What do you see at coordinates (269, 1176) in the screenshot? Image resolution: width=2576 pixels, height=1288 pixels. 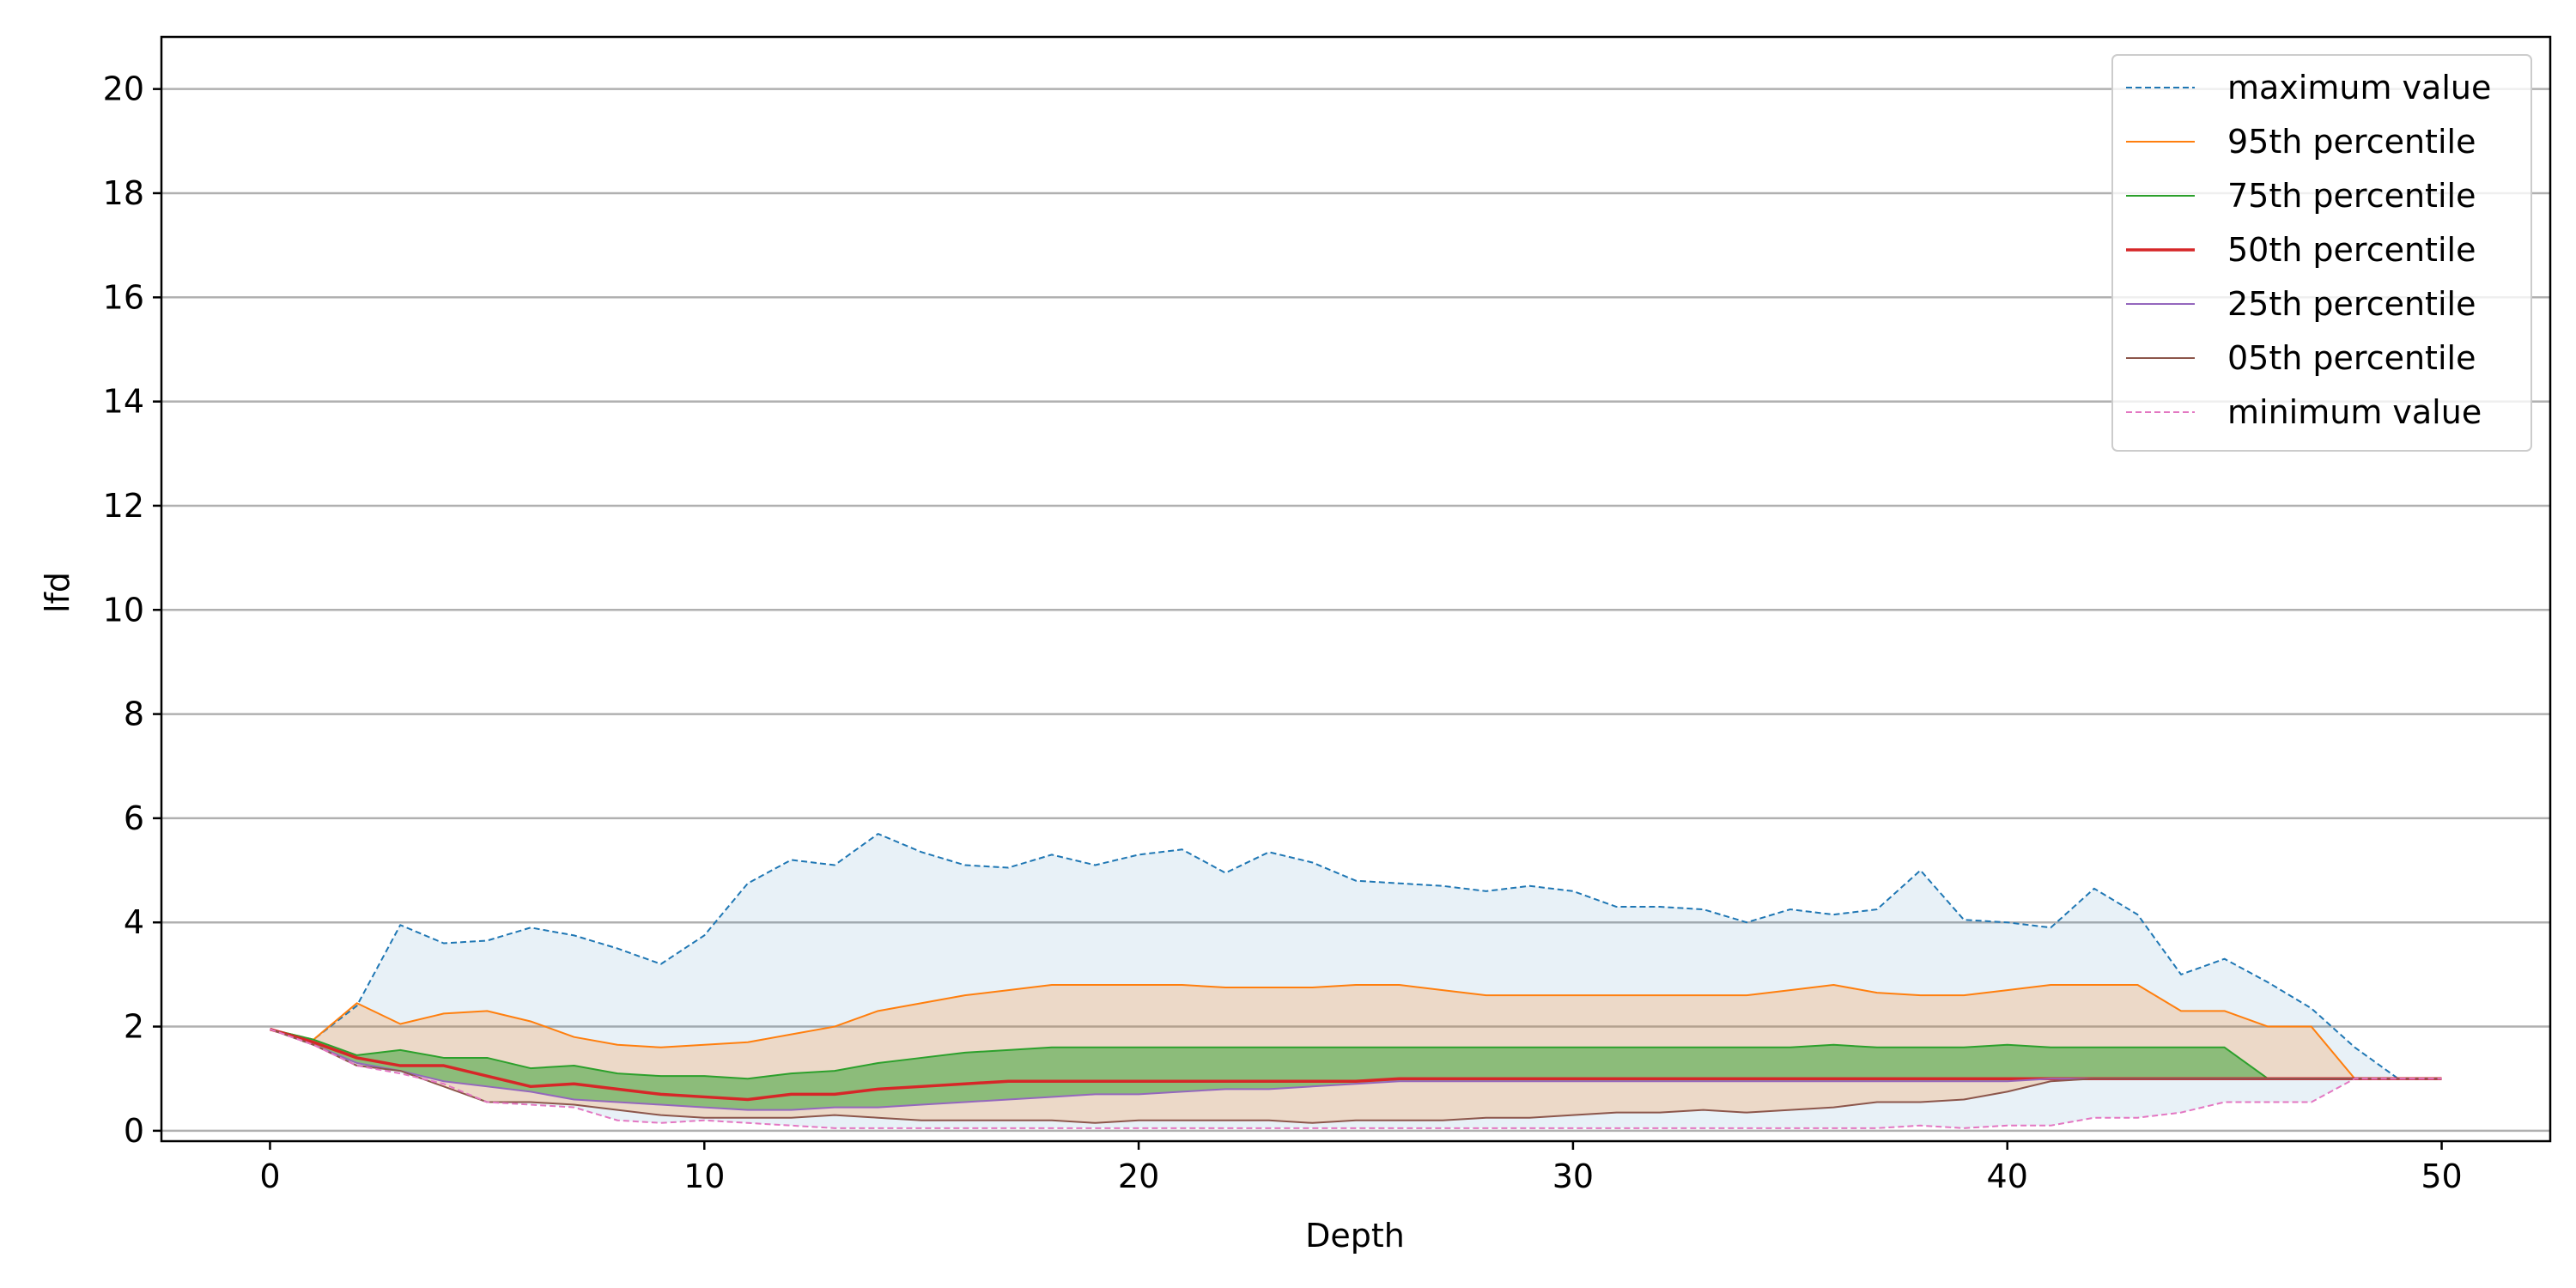 I see `x-tick-label: 0` at bounding box center [269, 1176].